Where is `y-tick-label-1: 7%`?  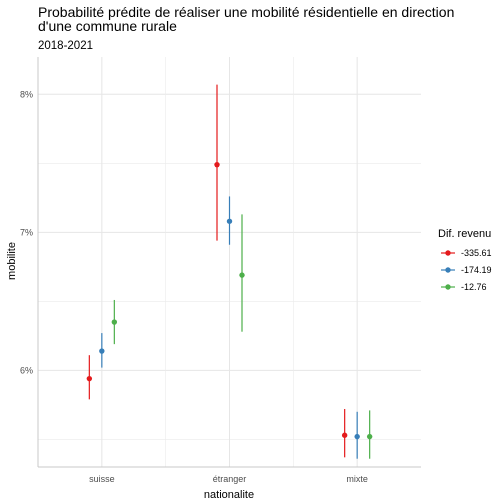
y-tick-label-1: 7% is located at coordinates (26, 232).